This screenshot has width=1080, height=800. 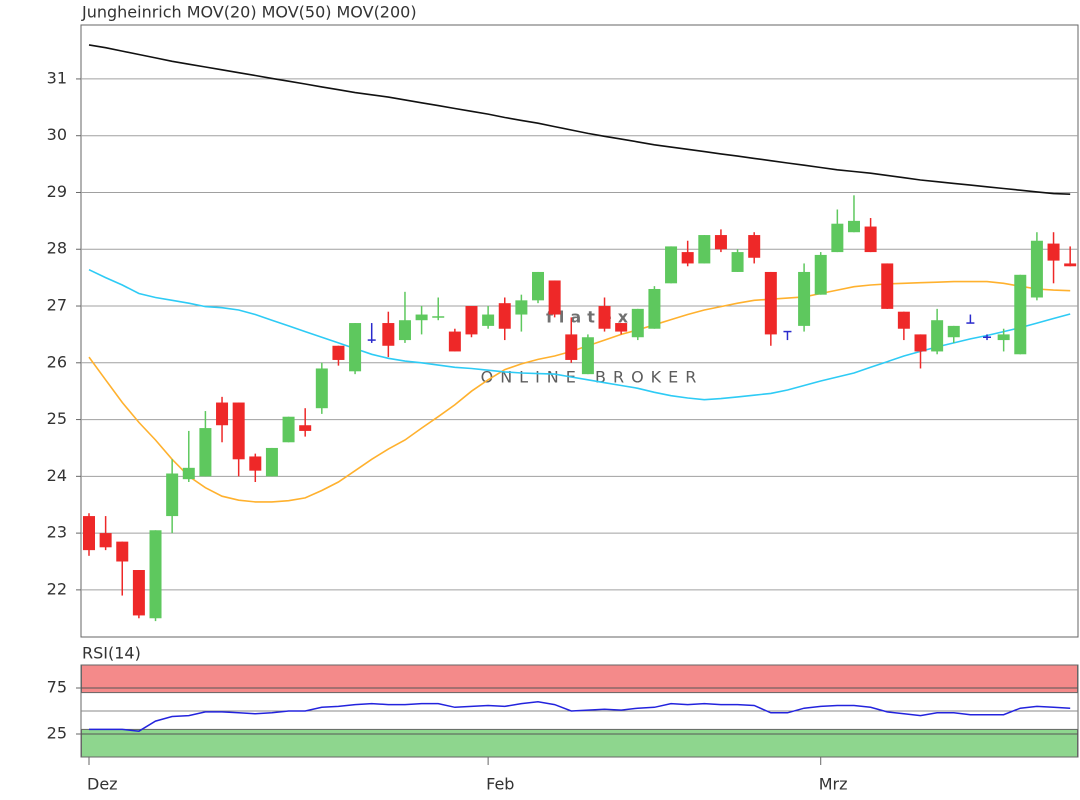 What do you see at coordinates (57, 248) in the screenshot?
I see `y-tick-label: 28` at bounding box center [57, 248].